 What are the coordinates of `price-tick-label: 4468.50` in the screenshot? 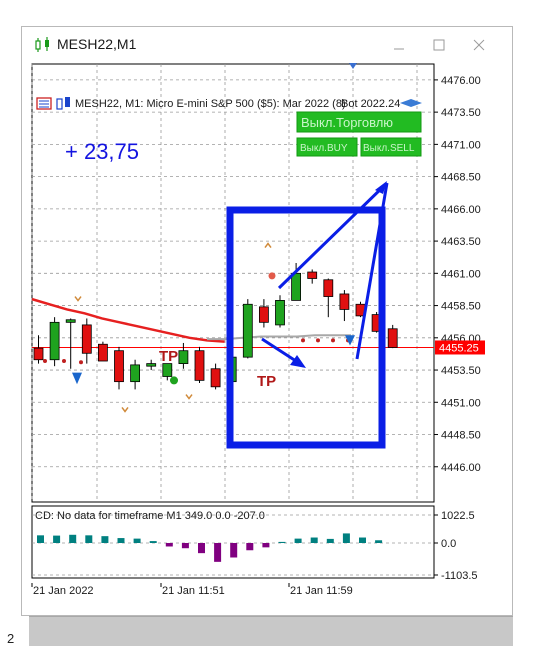 It's located at (461, 178).